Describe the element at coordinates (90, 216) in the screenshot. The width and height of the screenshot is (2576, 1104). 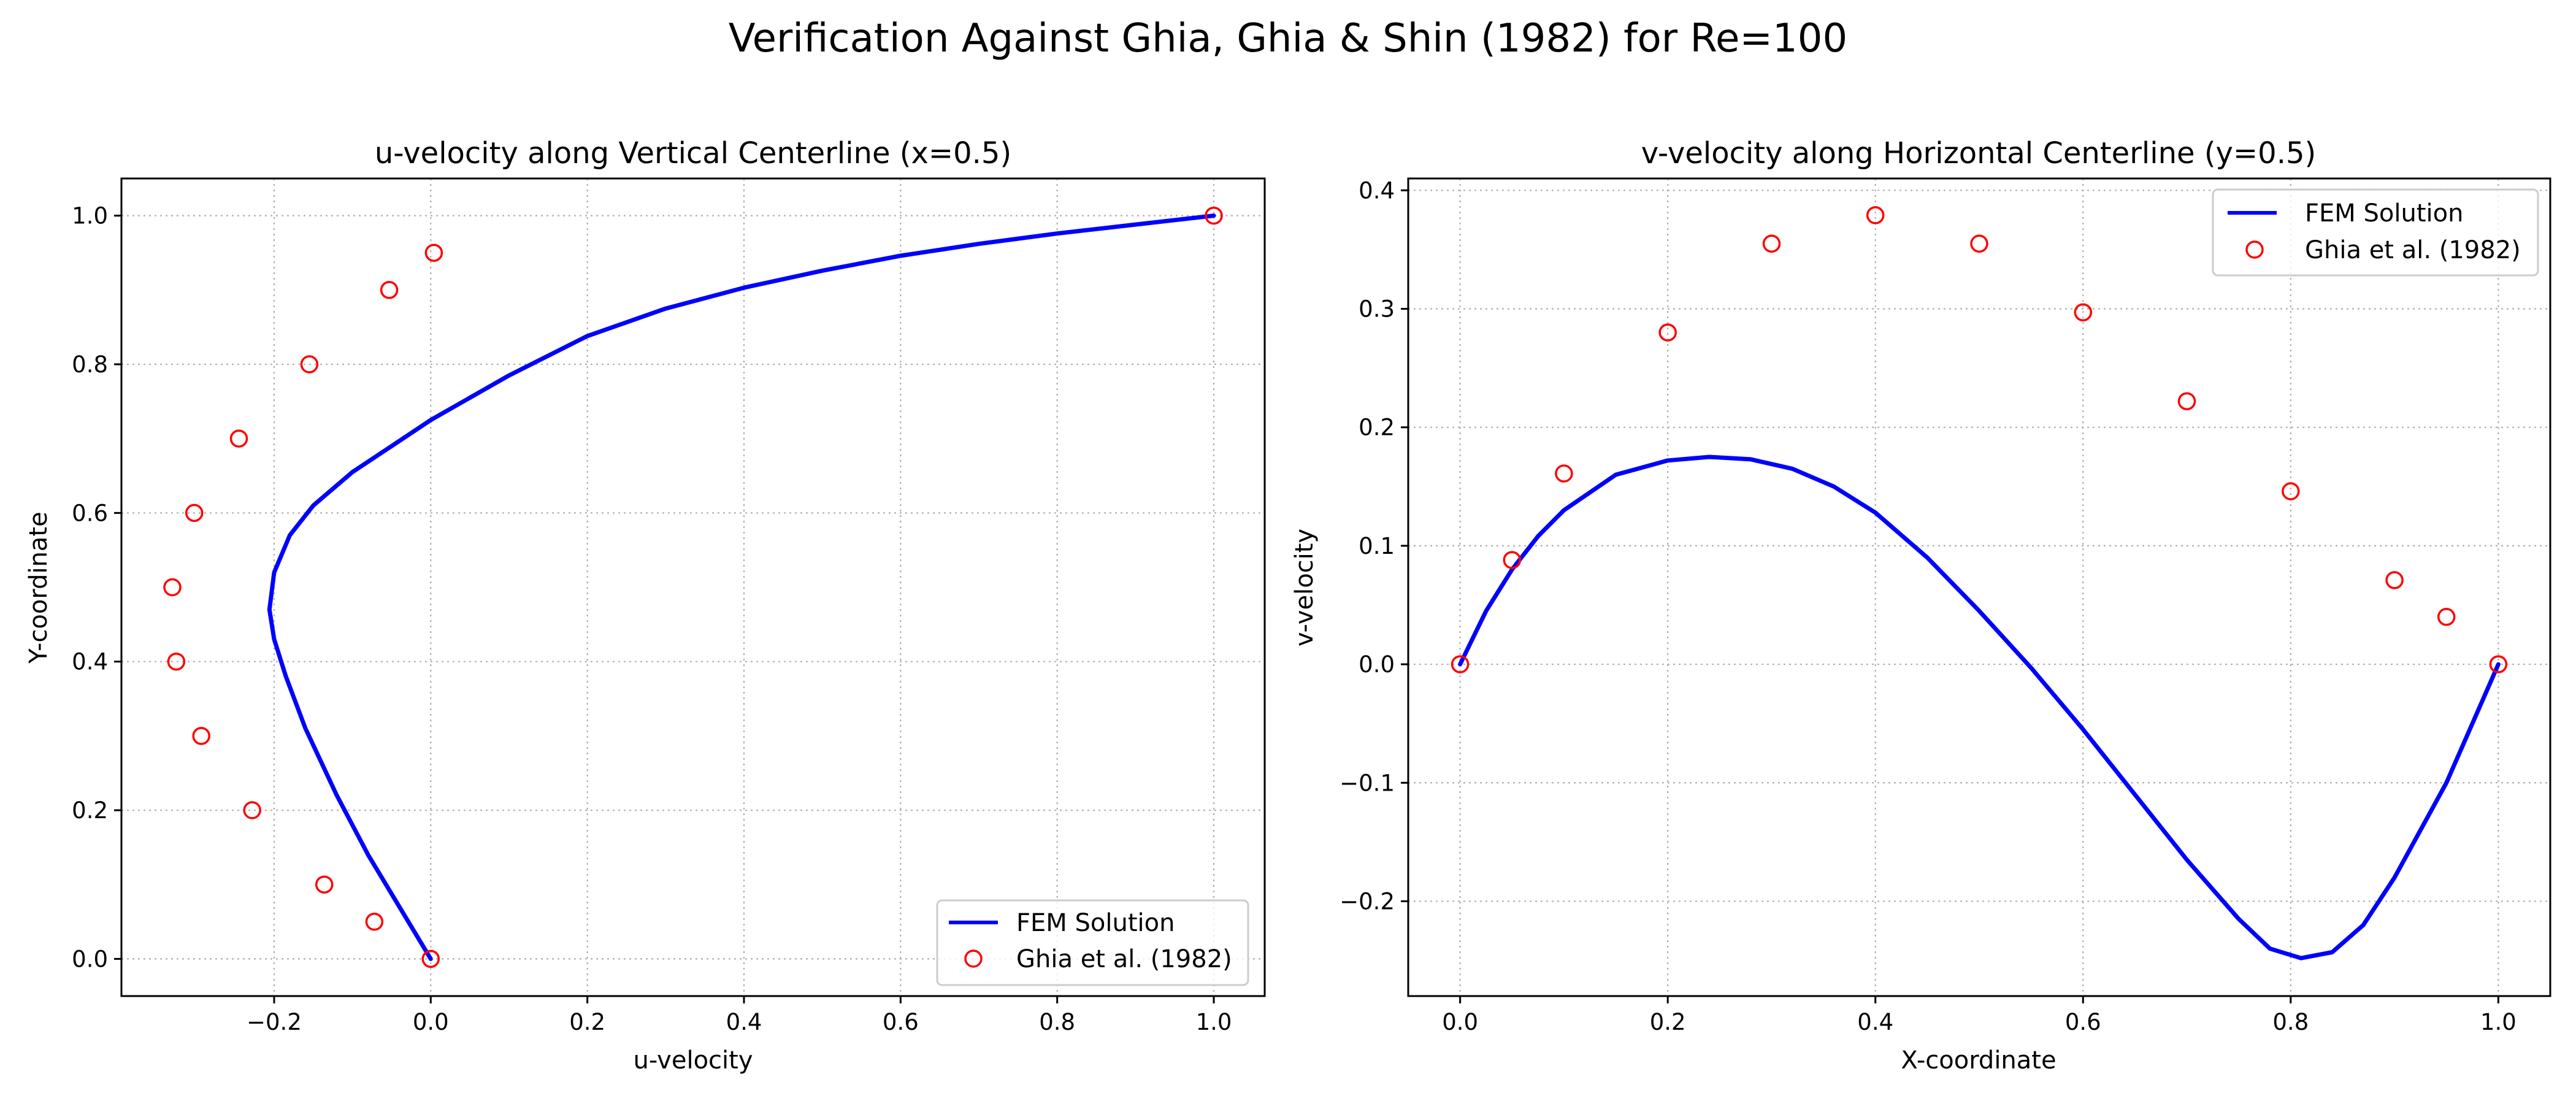
I see `u-velocity-y-tick-label: 1.0` at that location.